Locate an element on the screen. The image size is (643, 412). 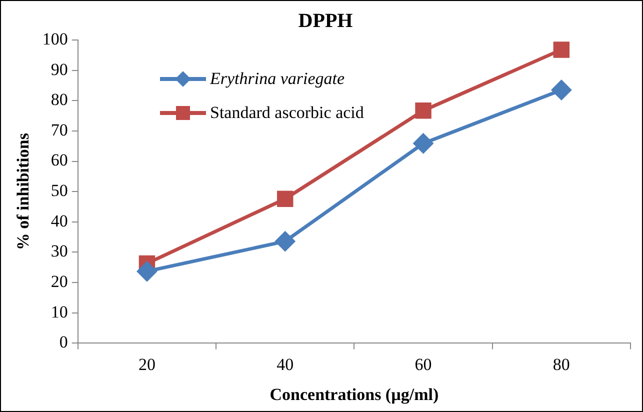
y-tick-label: 90 is located at coordinates (59, 69).